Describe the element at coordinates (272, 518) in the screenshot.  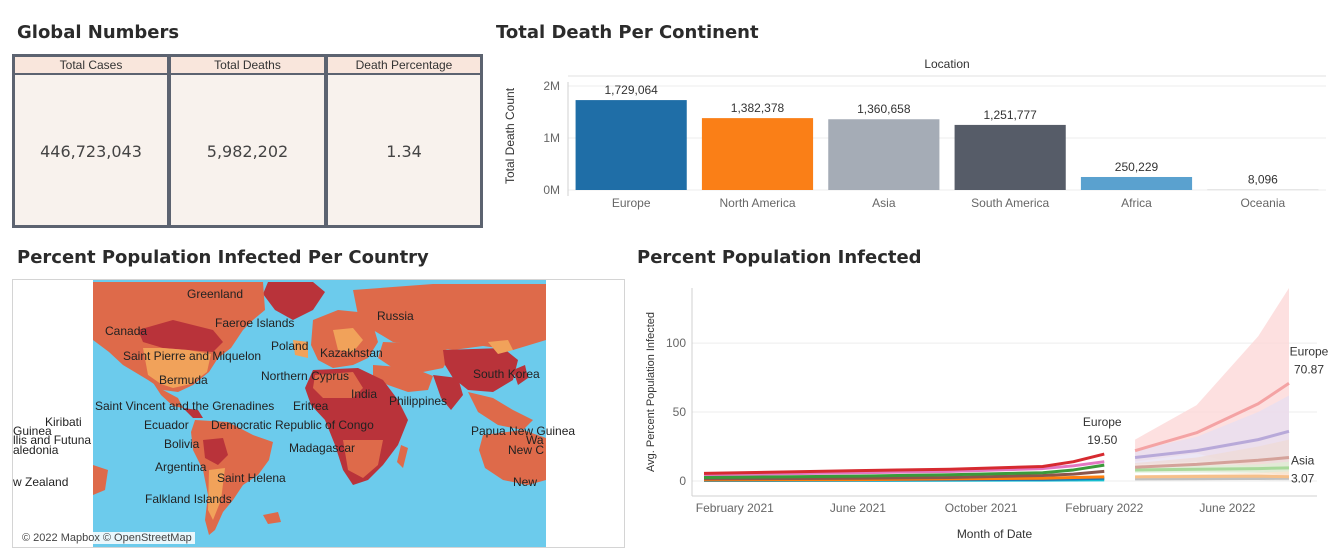
I see `falkland-shape` at that location.